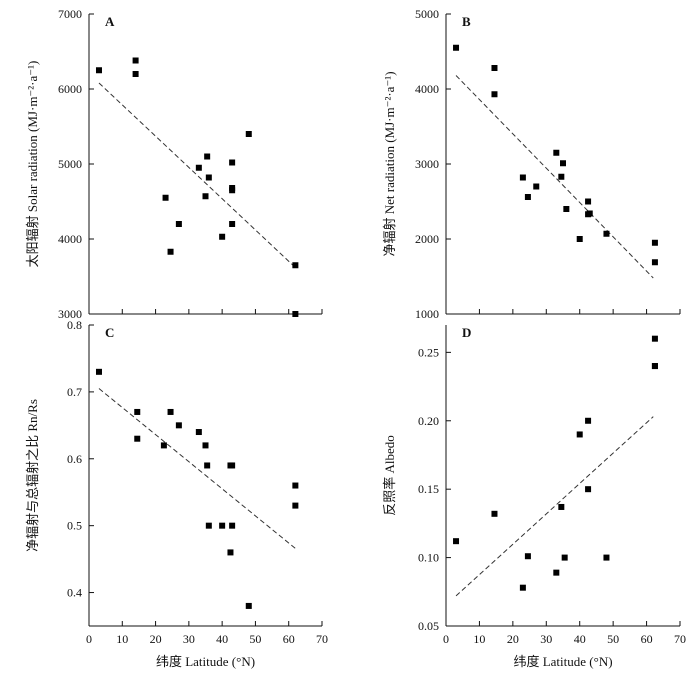 The image size is (700, 679). I want to click on panel-d-y-tick-label-1: 0.10, so click(428, 558).